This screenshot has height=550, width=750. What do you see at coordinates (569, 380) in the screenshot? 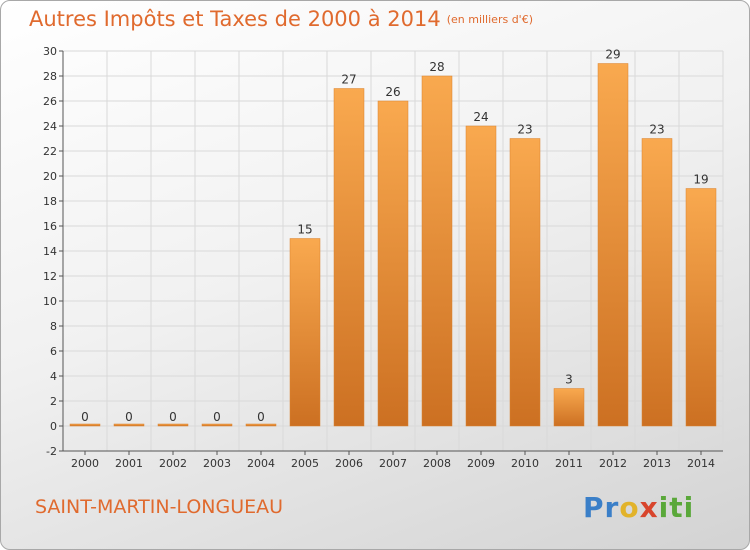
I see `data-label: 3` at bounding box center [569, 380].